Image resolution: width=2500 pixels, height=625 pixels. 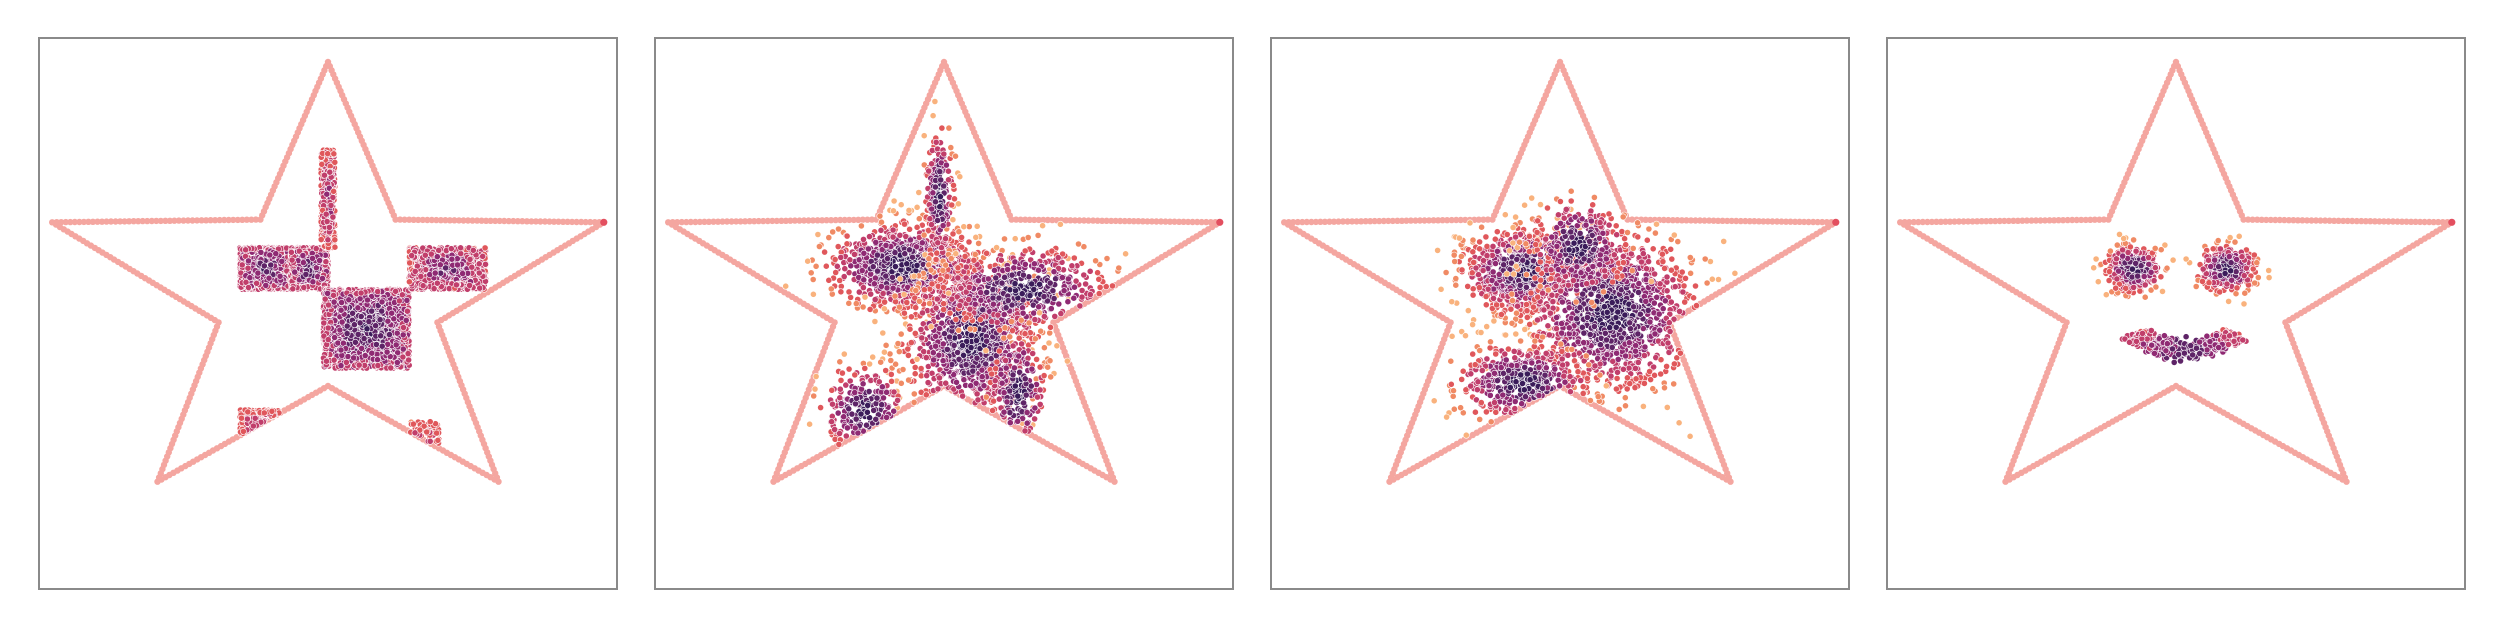 I want to click on star-tip-point, so click(x=604, y=222).